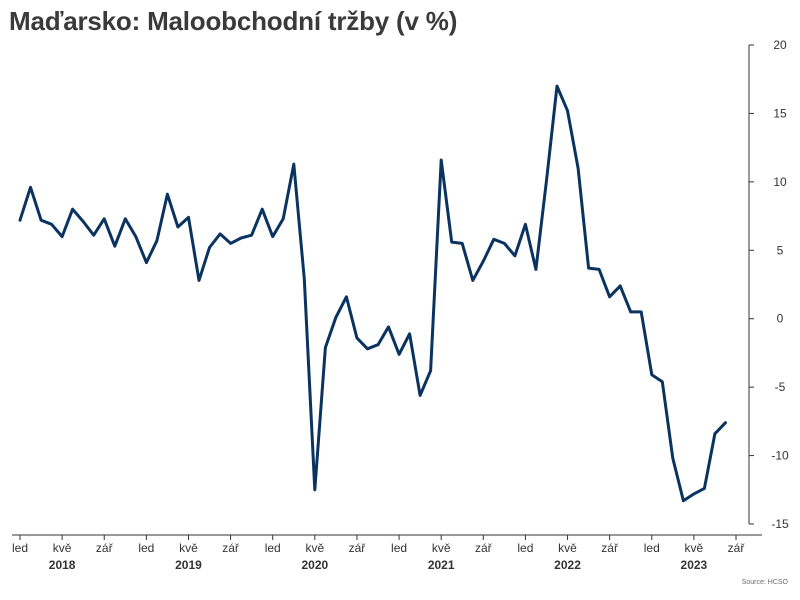  What do you see at coordinates (780, 524) in the screenshot?
I see `y-tick-label: -15` at bounding box center [780, 524].